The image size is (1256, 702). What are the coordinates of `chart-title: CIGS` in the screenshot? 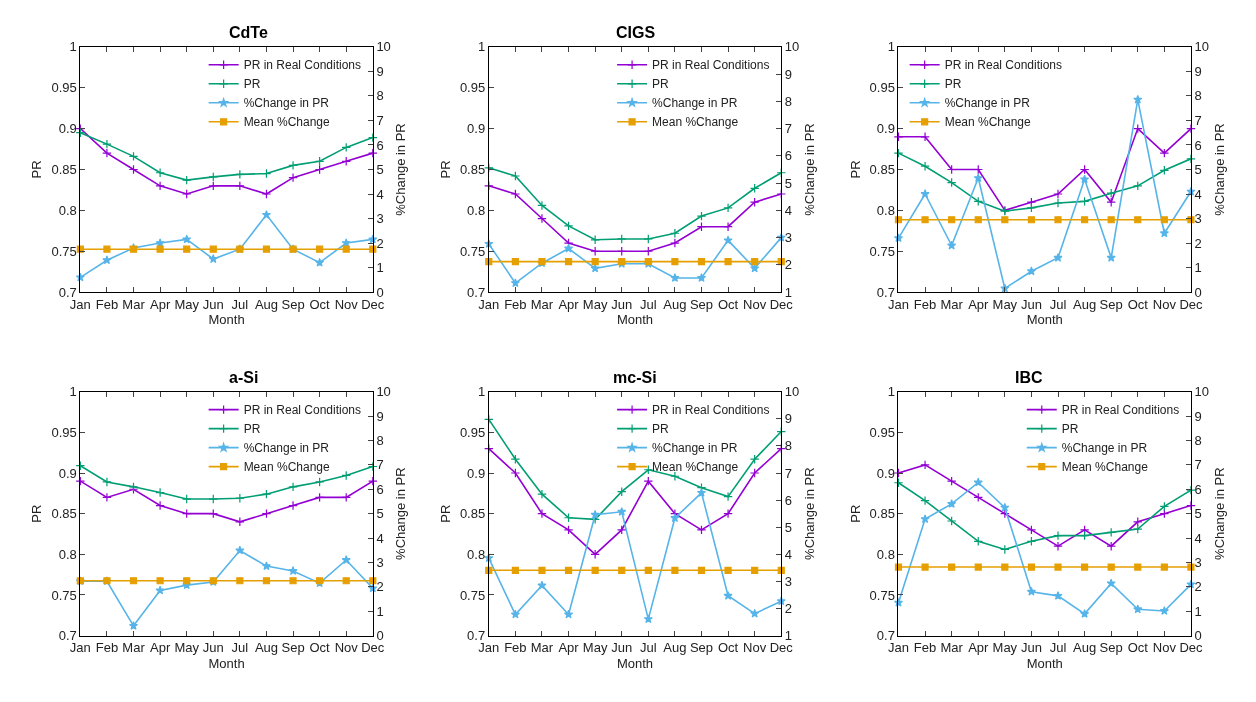 It's located at (636, 32).